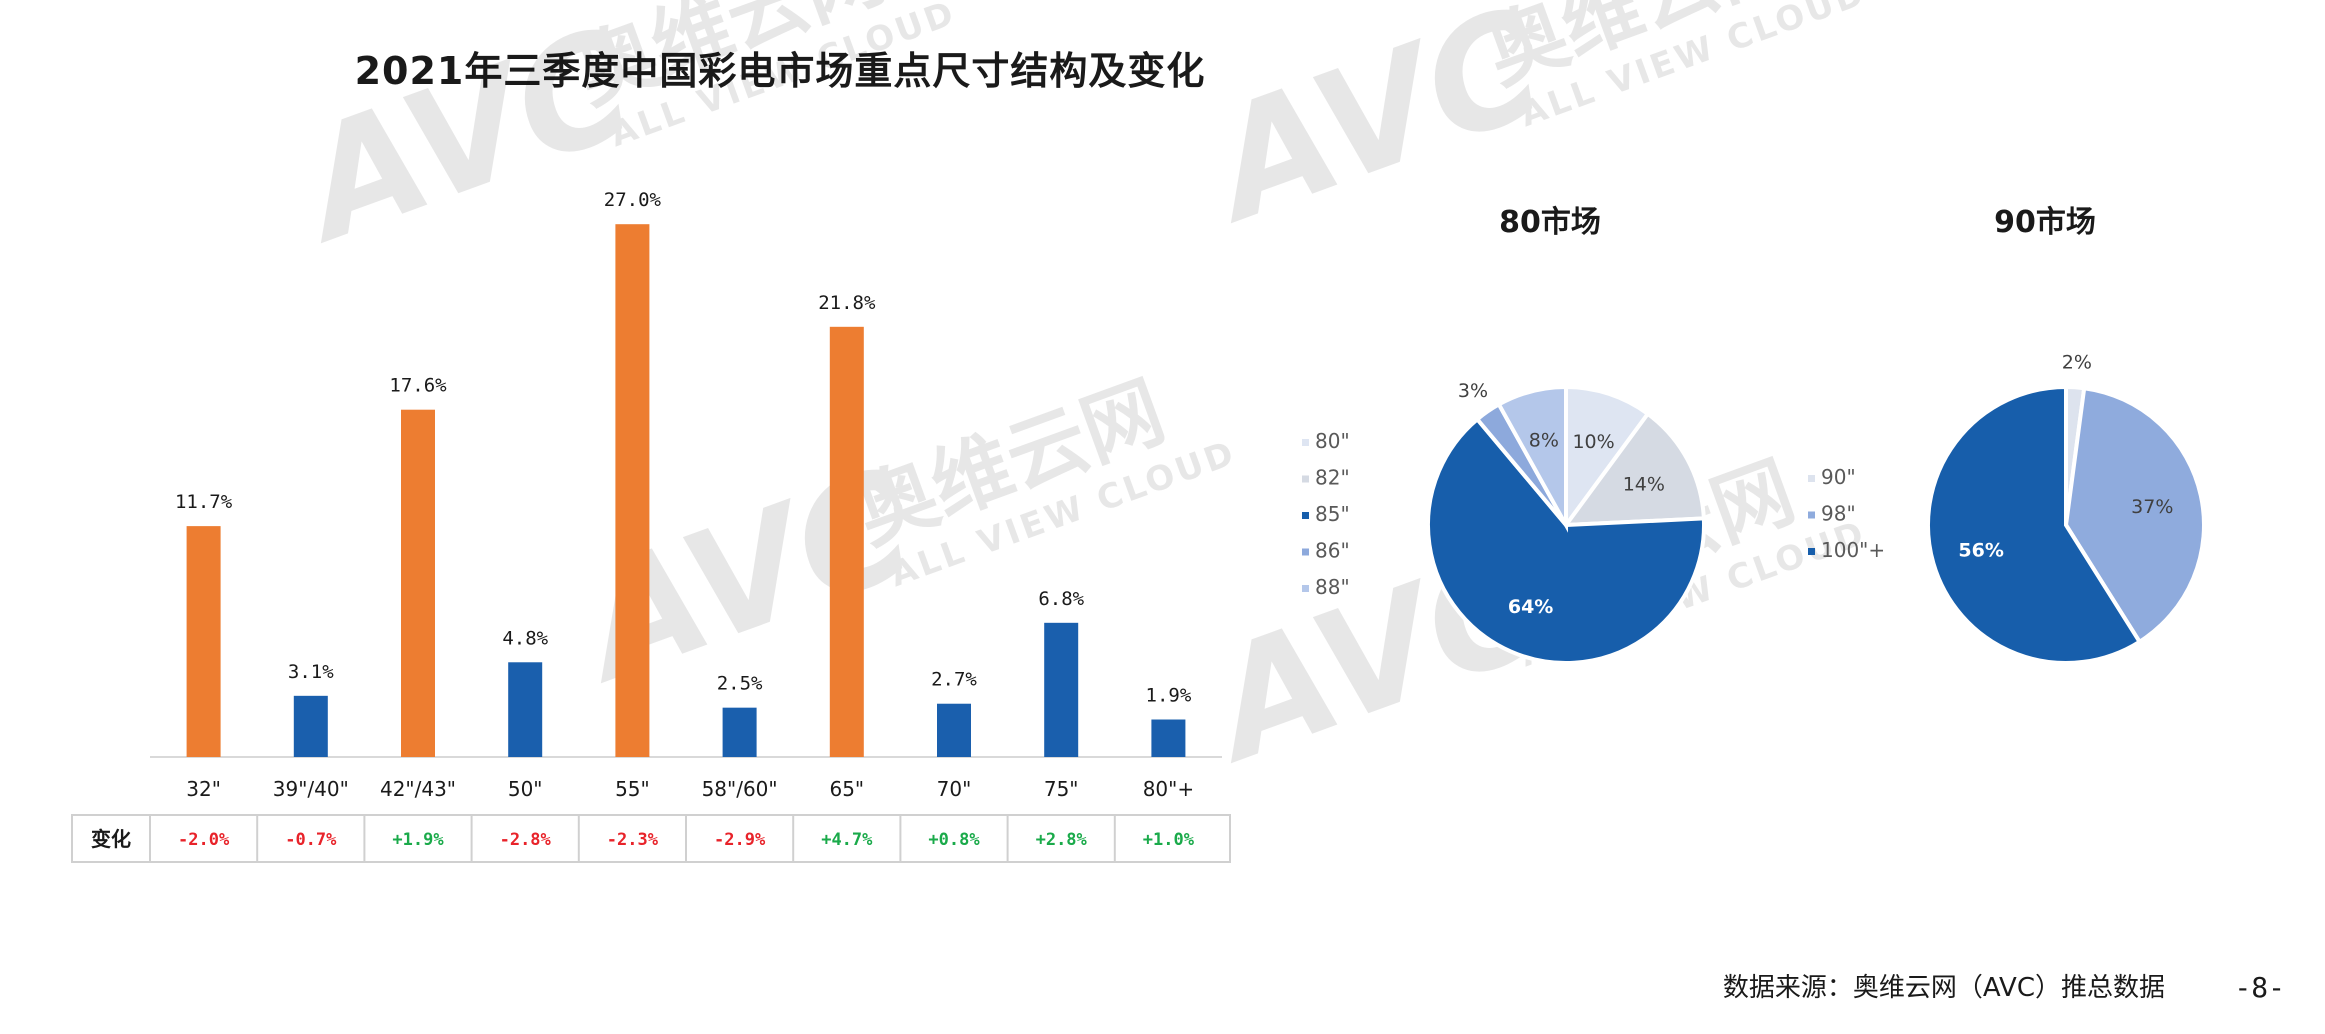 This screenshot has height=1034, width=2325. Describe the element at coordinates (204, 840) in the screenshot. I see `change-value: -2.0%` at that location.